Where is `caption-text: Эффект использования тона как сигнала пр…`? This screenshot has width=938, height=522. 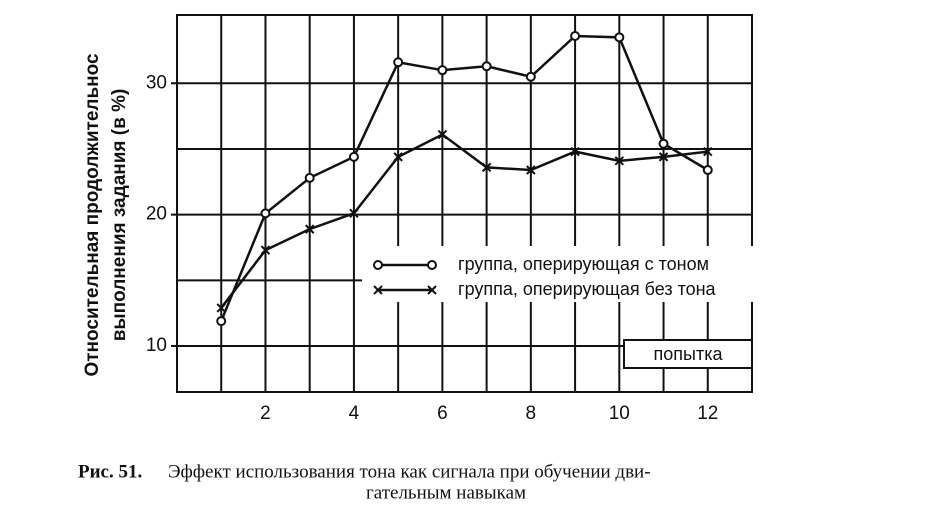
caption-text: Эффект использования тона как сигнала пр… is located at coordinates (409, 471).